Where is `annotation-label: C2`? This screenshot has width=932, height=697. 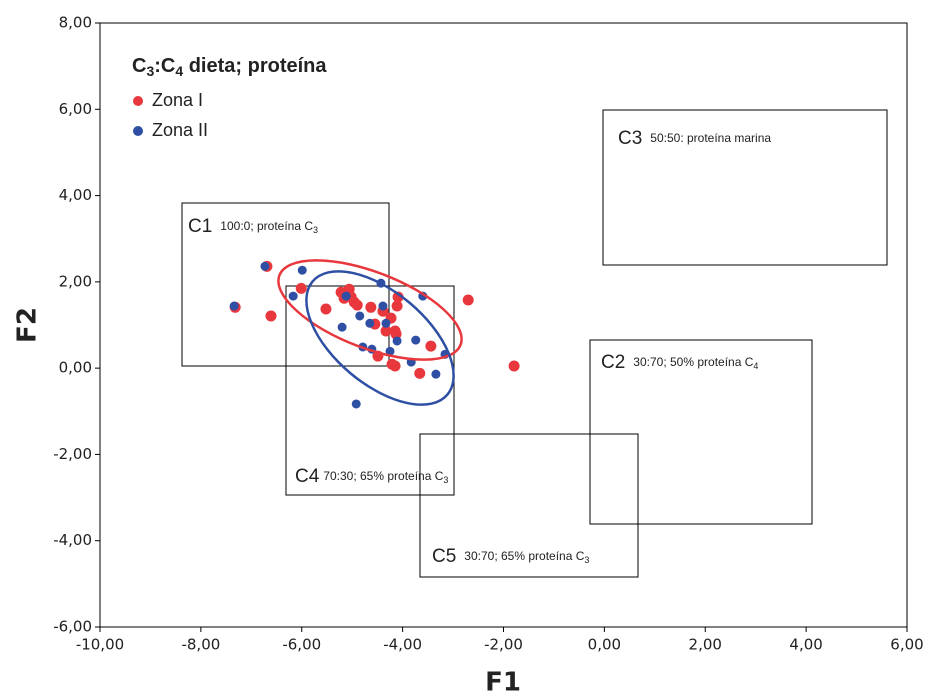 annotation-label: C2 is located at coordinates (613, 362).